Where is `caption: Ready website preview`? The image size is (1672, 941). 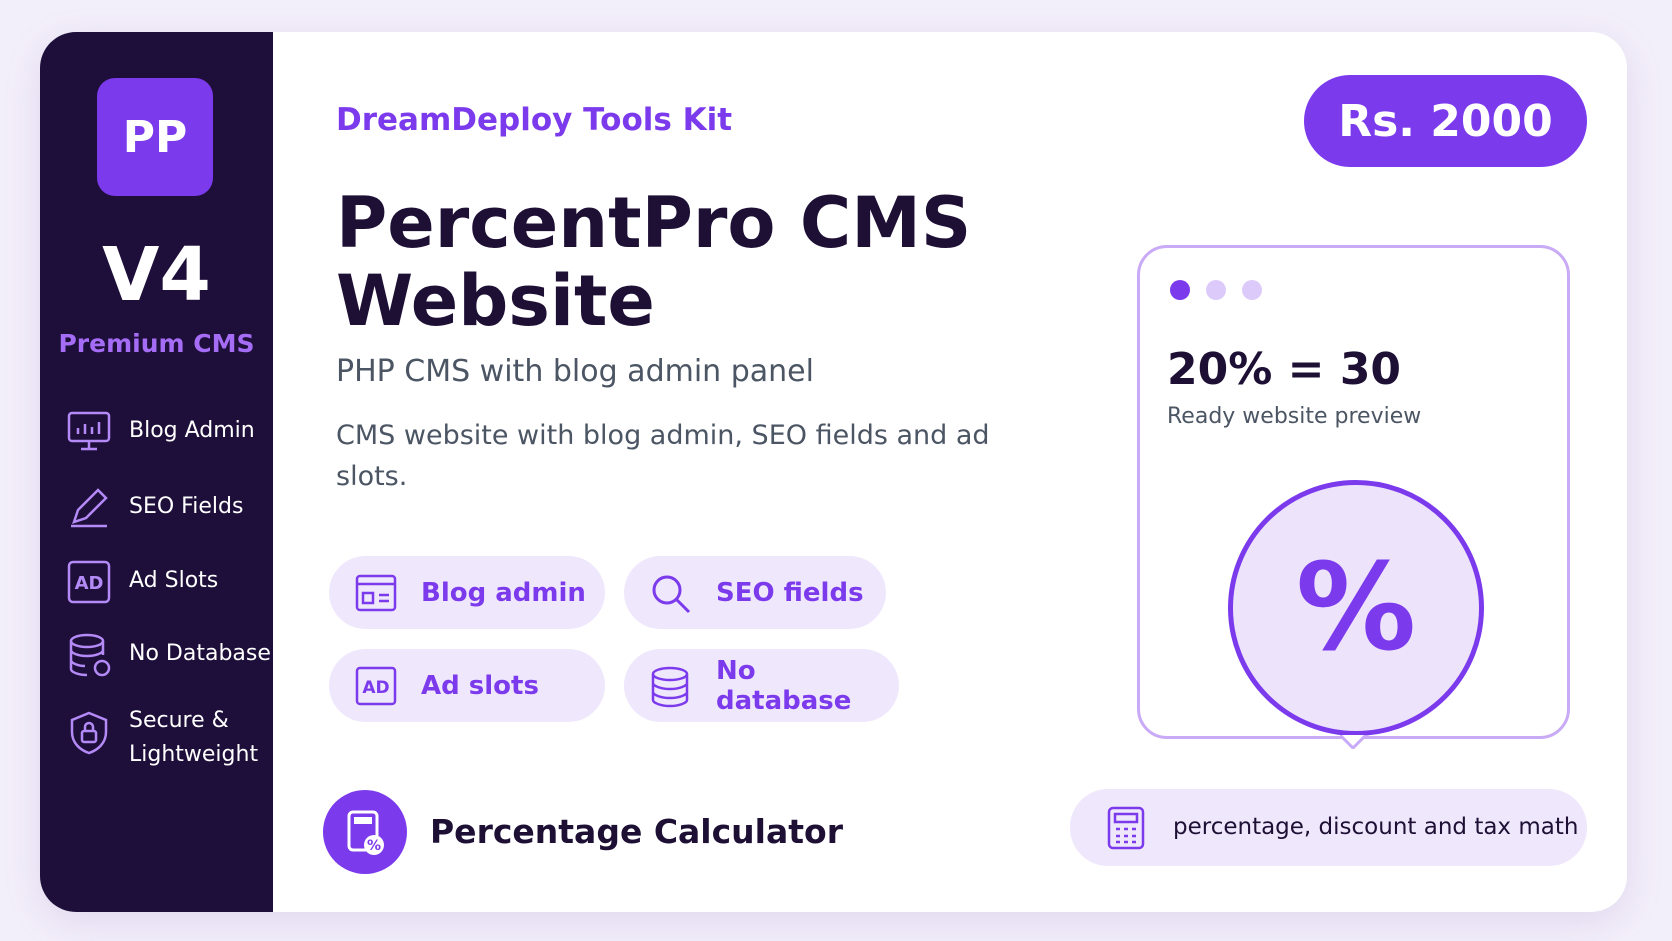 caption: Ready website preview is located at coordinates (1294, 416).